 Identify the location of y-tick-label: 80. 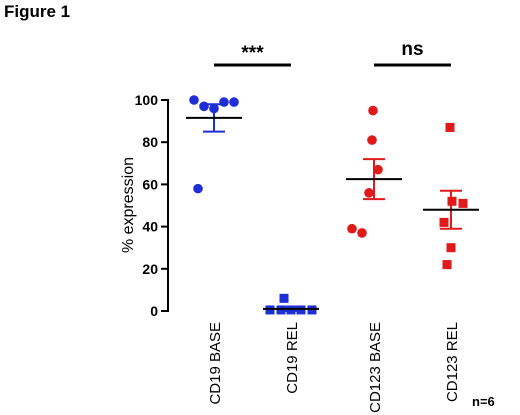
(150, 142).